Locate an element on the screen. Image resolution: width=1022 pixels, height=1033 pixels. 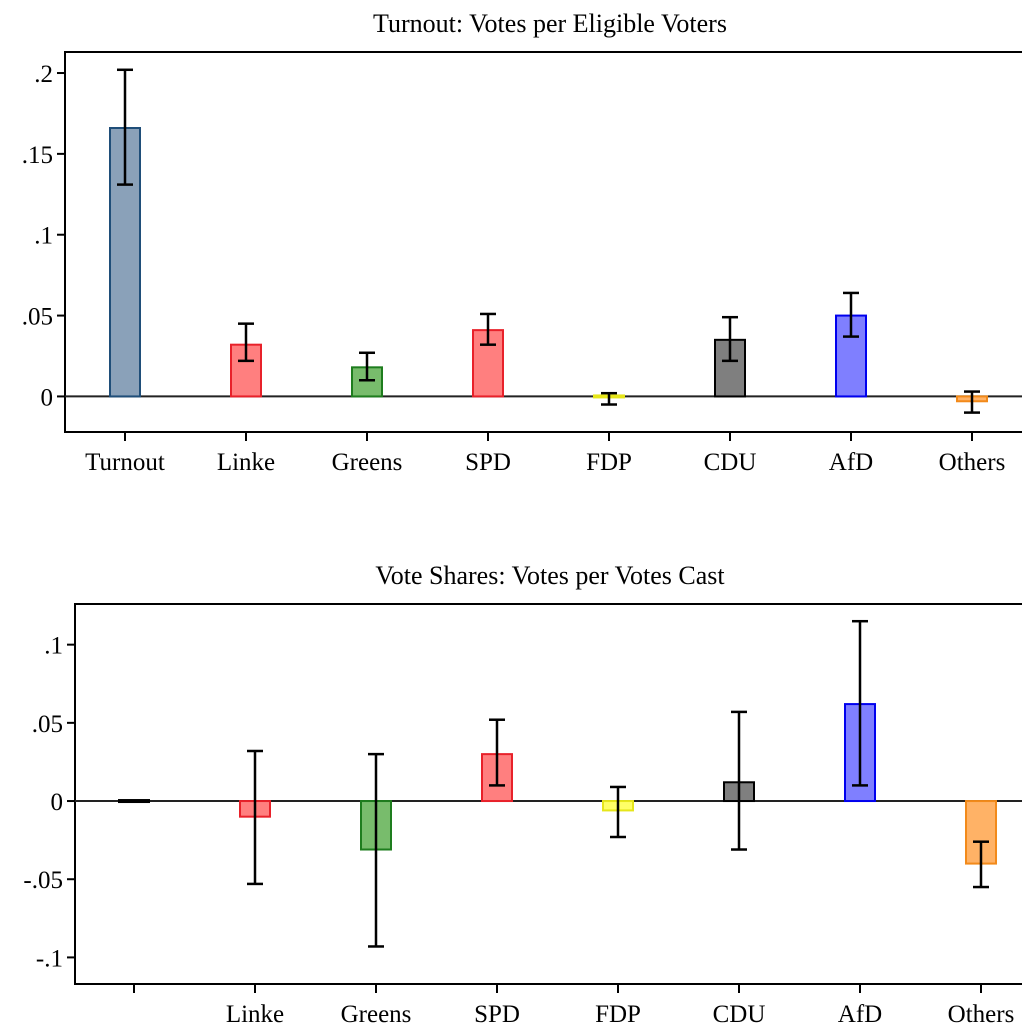
chart-title: Vote Shares: Votes per Votes Cast is located at coordinates (550, 575).